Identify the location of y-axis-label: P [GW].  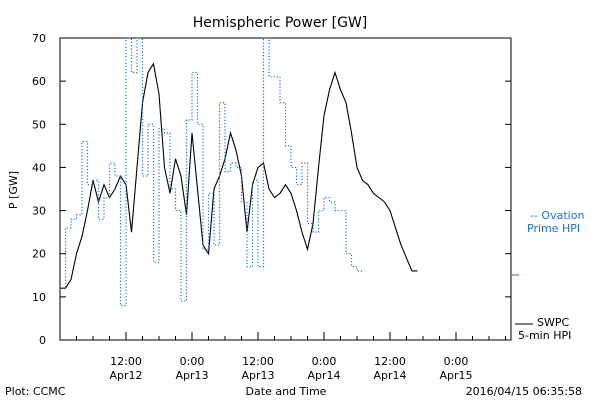
(13, 190).